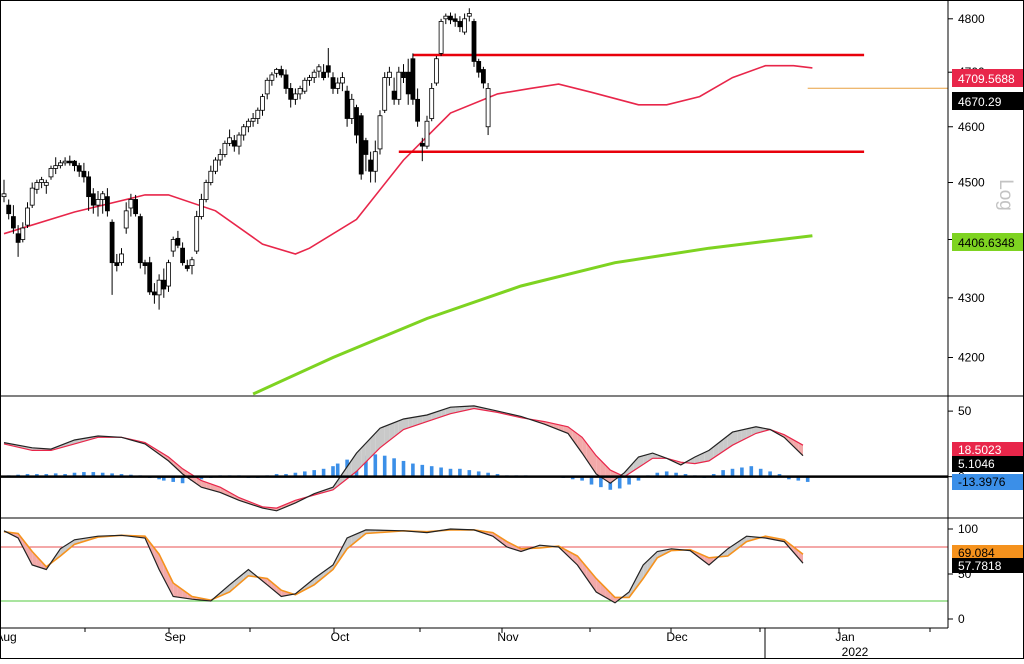 This screenshot has width=1024, height=664. I want to click on x-tick-label: Oct, so click(340, 637).